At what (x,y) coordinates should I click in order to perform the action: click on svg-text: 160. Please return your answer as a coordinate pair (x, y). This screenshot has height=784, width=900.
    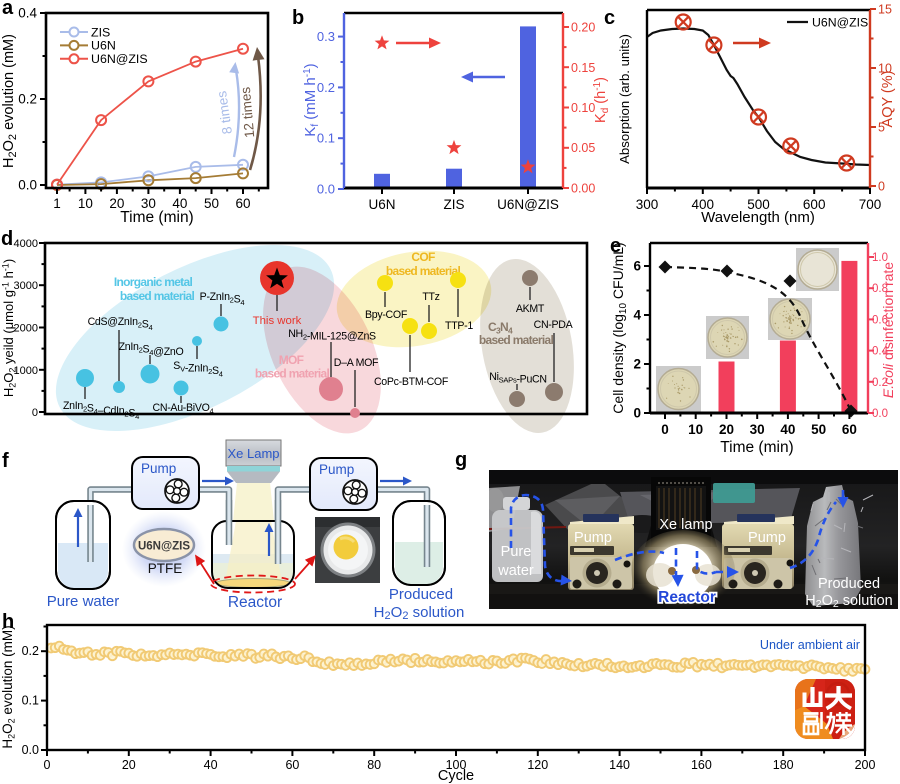
    Looking at the image, I should click on (701, 765).